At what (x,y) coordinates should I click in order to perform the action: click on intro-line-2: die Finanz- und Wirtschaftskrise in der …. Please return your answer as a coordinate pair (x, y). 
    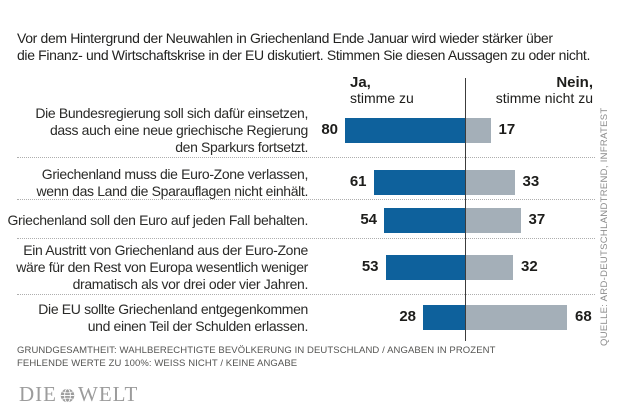
    Looking at the image, I should click on (303, 54).